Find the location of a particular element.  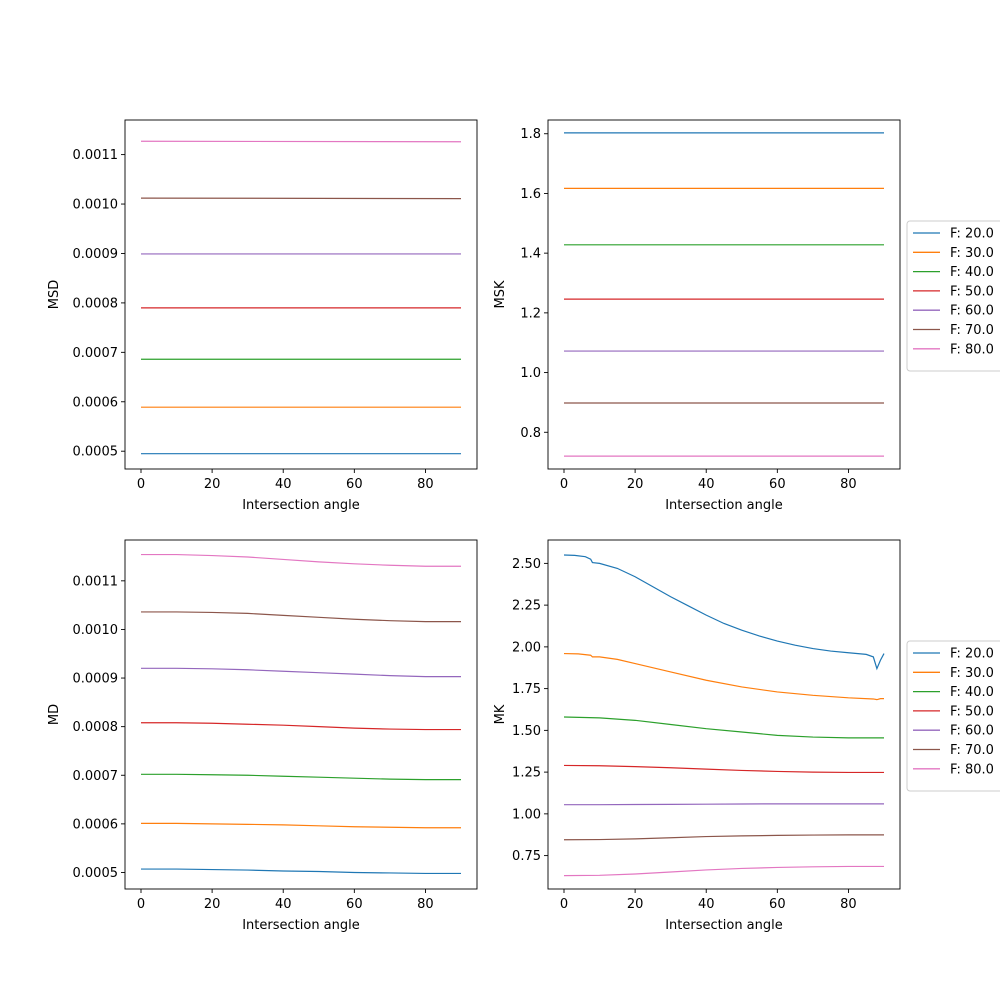

md-y-tick-label: 0.0009 is located at coordinates (96, 679).